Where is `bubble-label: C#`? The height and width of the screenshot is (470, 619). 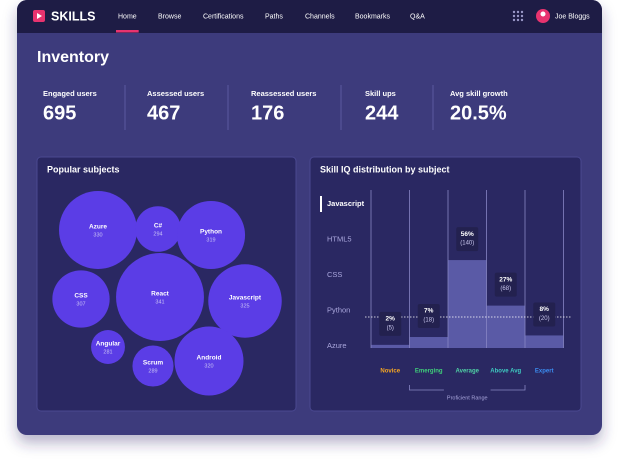
bubble-label: C# is located at coordinates (158, 226).